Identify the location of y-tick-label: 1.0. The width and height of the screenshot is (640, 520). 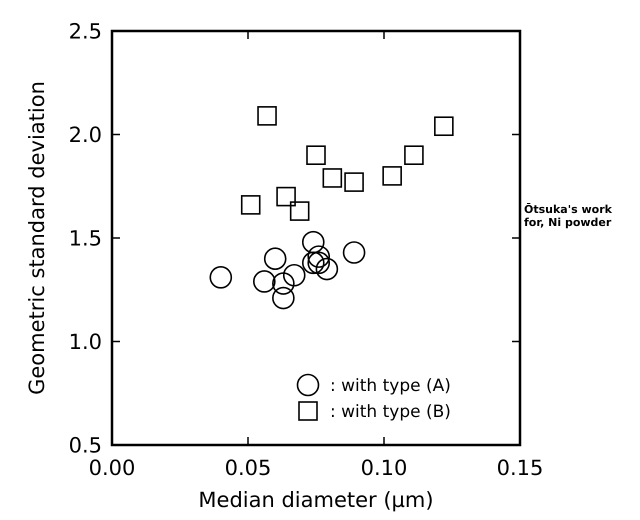
(85, 342).